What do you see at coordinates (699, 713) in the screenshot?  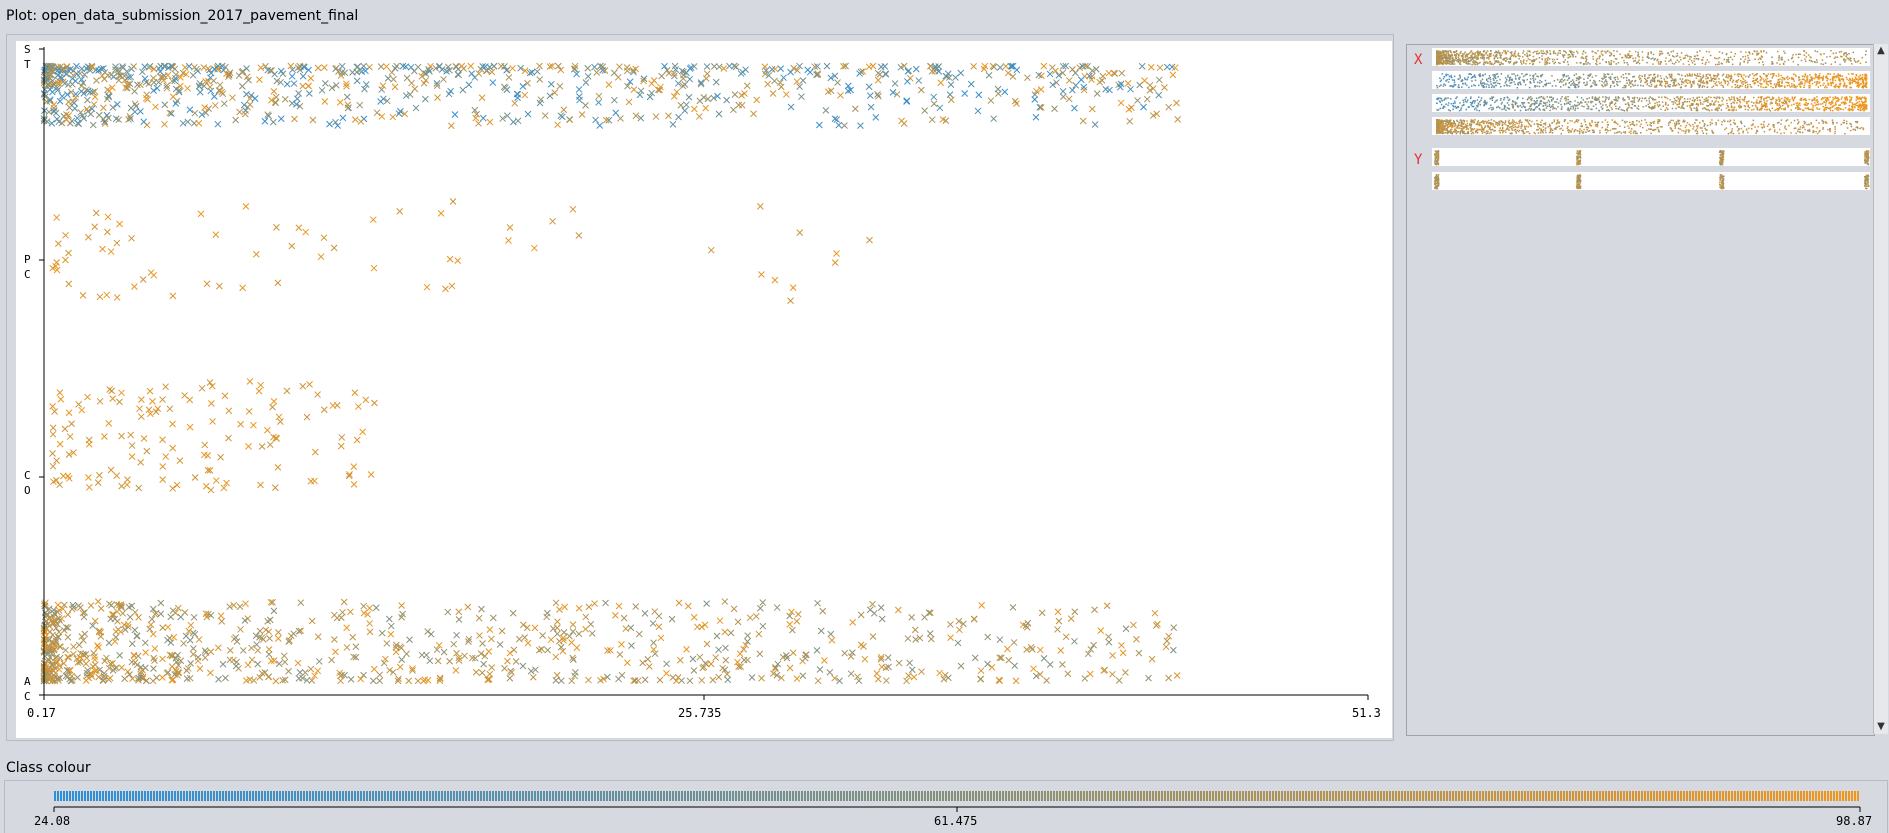 I see `x-tick-label-mid: 25.735` at bounding box center [699, 713].